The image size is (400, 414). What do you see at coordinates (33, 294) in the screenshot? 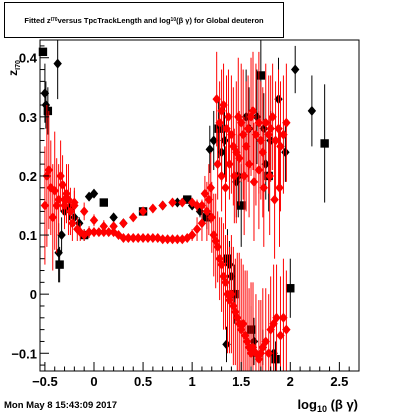
I see `y-tick-label: 0` at bounding box center [33, 294].